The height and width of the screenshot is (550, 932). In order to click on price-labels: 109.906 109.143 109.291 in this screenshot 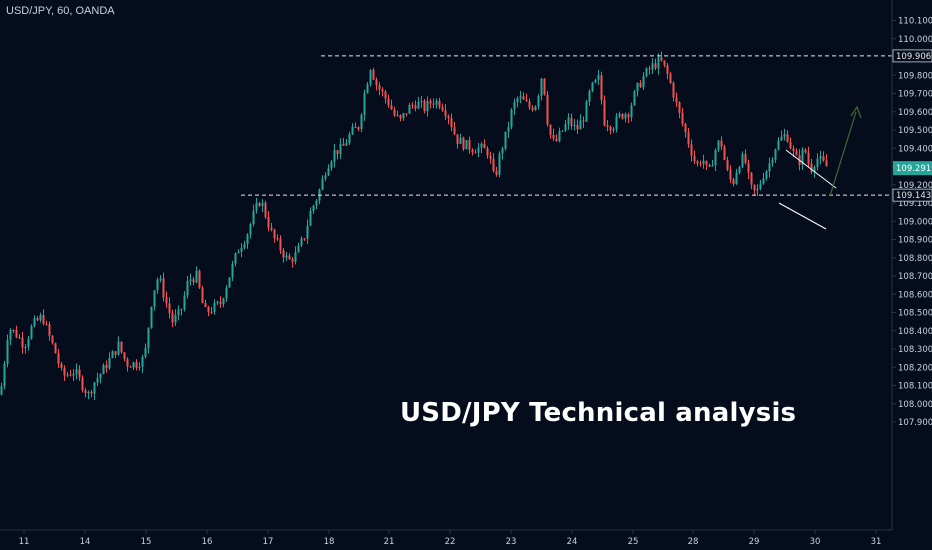, I will do `click(912, 125)`.